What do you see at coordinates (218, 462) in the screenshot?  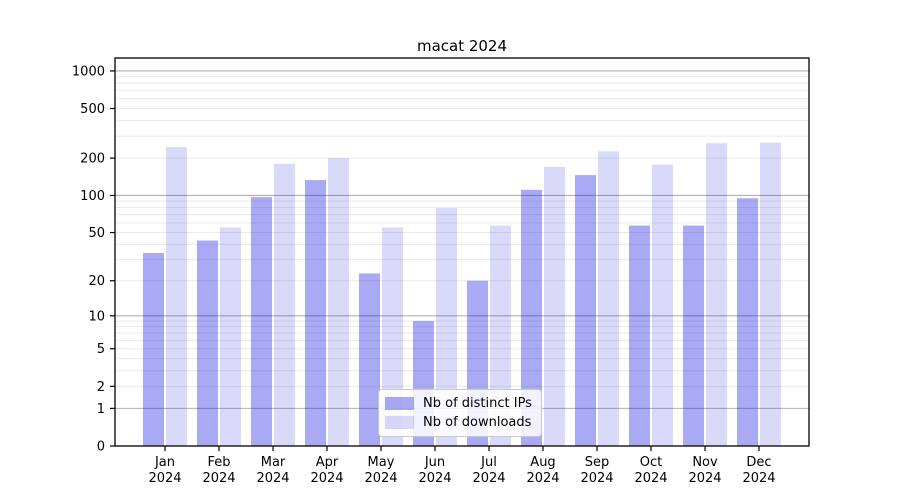 I see `x-tick-label-month: Feb` at bounding box center [218, 462].